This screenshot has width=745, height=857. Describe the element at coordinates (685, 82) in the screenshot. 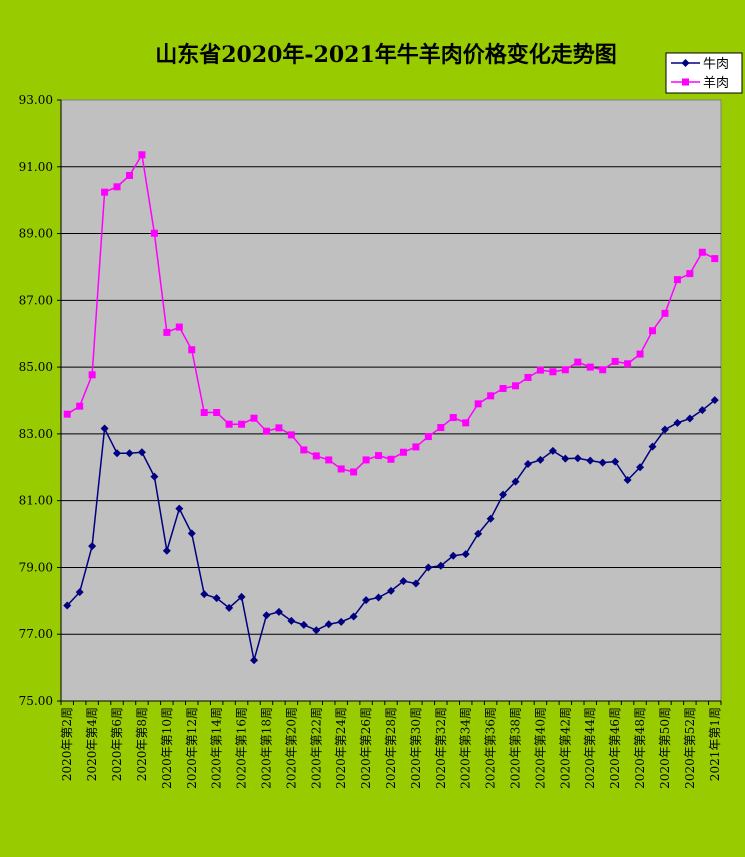

I see `legend-marker` at that location.